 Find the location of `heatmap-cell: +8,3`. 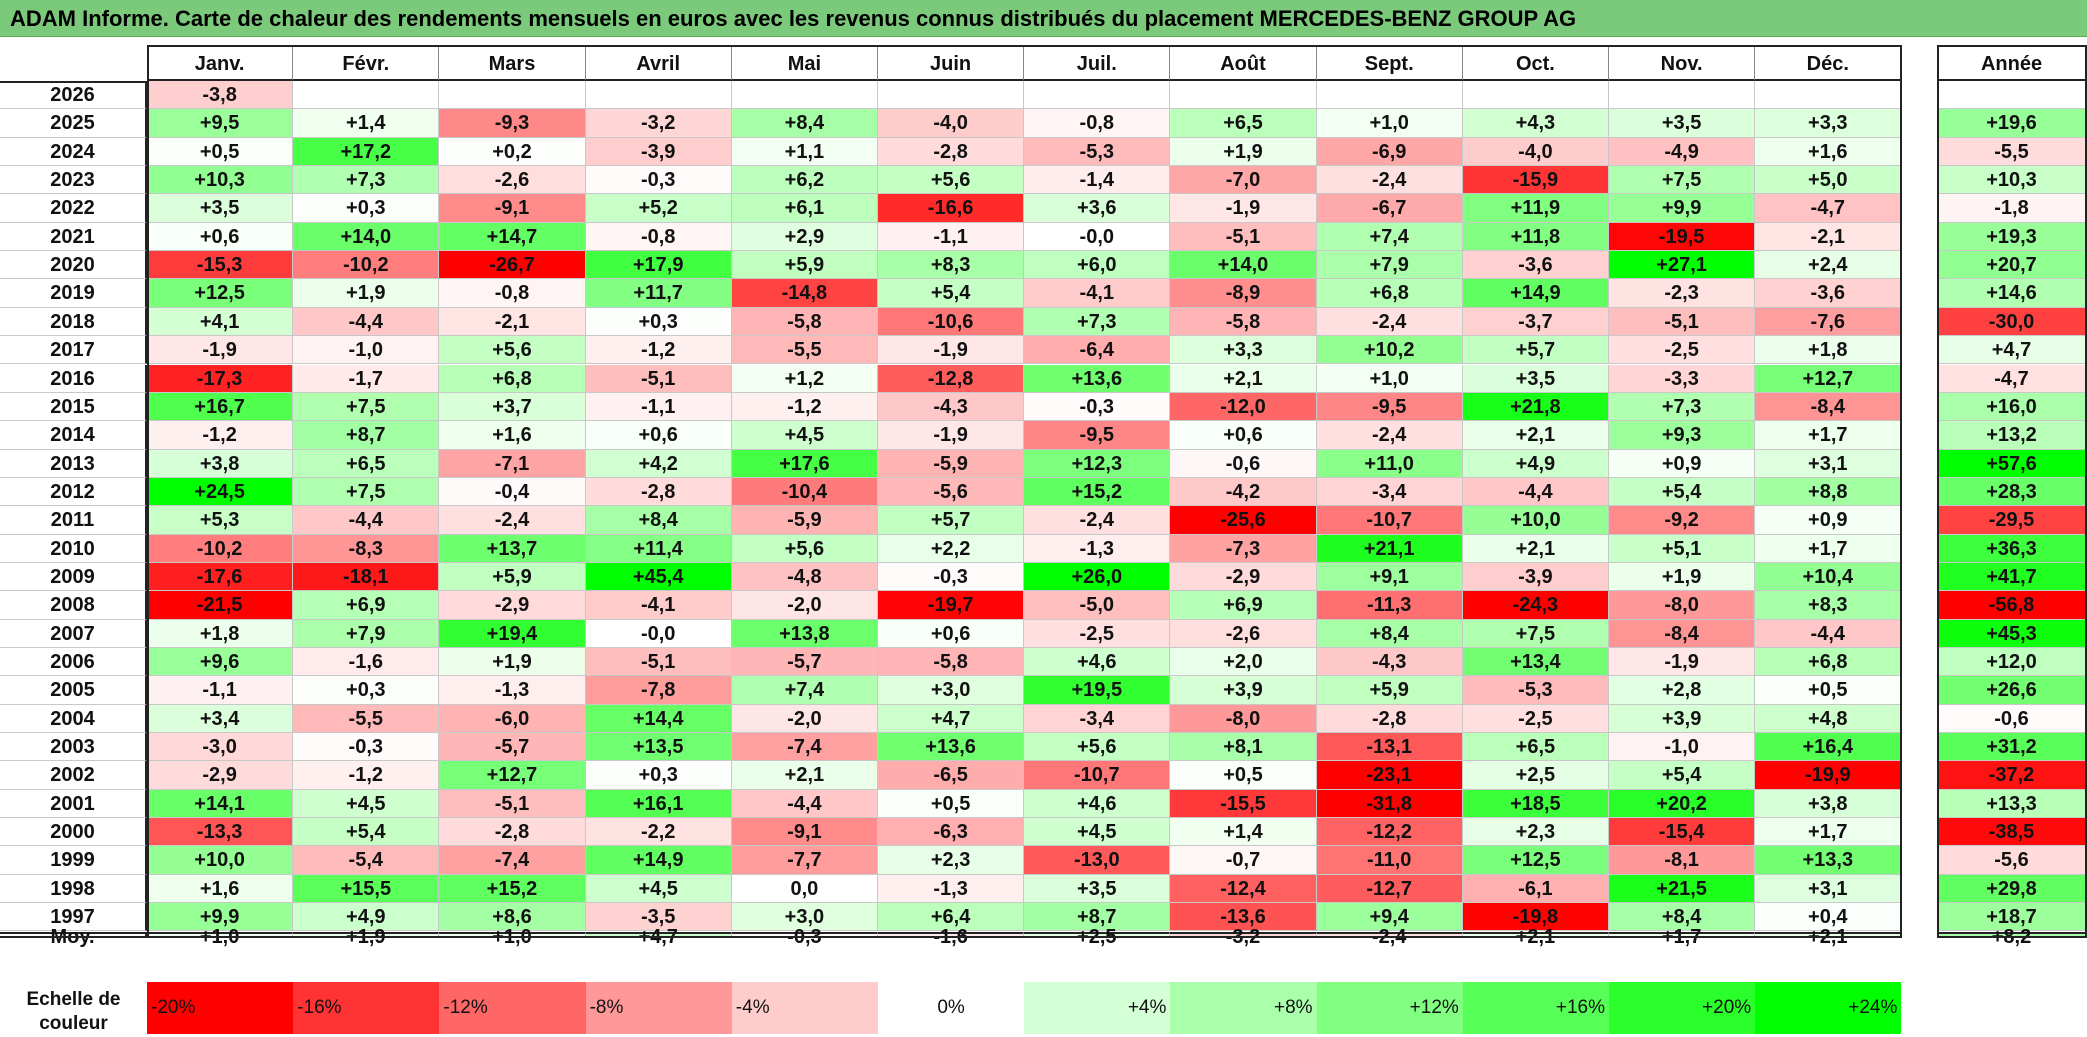

heatmap-cell: +8,3 is located at coordinates (951, 265).